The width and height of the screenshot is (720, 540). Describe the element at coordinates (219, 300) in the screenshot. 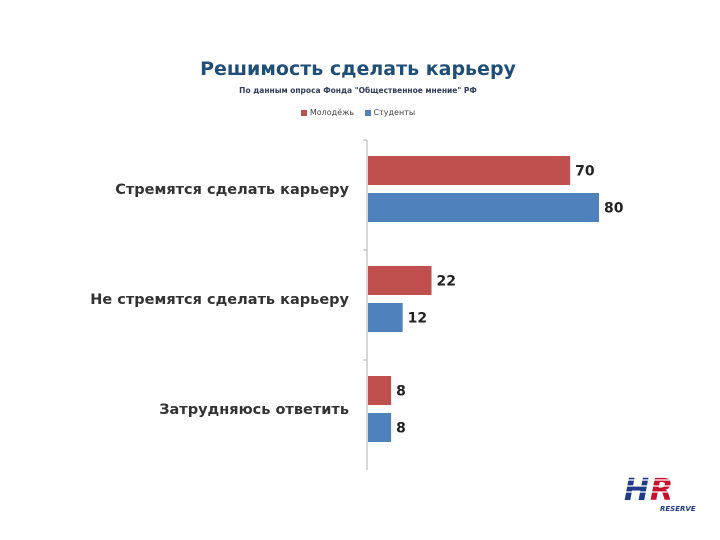

I see `category-label: Не стремятся сделать карьеру` at that location.